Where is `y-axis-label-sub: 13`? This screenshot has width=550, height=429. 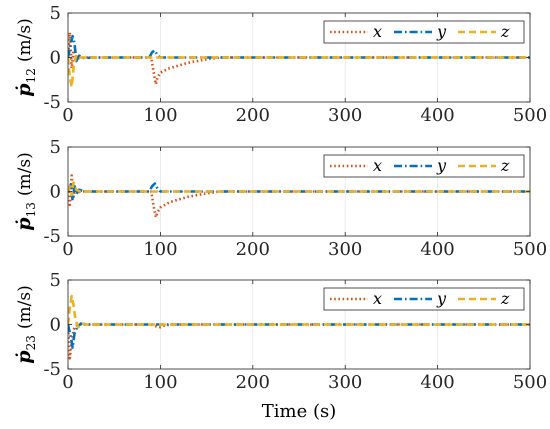 y-axis-label-sub: 13 is located at coordinates (31, 209).